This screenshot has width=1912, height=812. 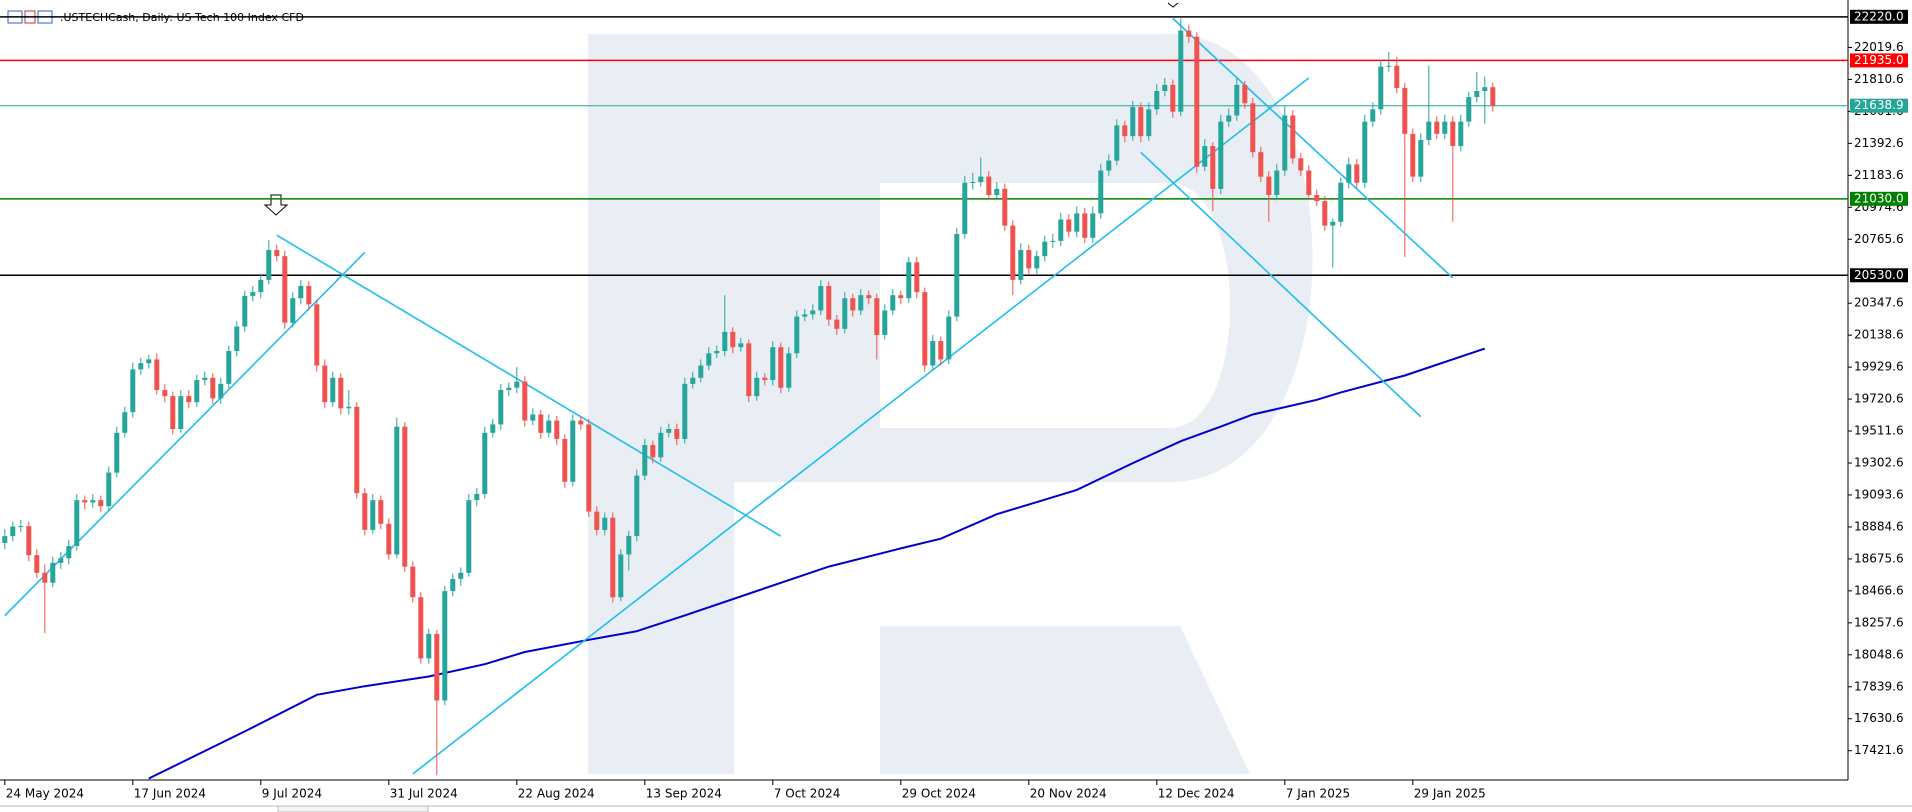 I want to click on y-tick-label: 20138.6, so click(x=1879, y=335).